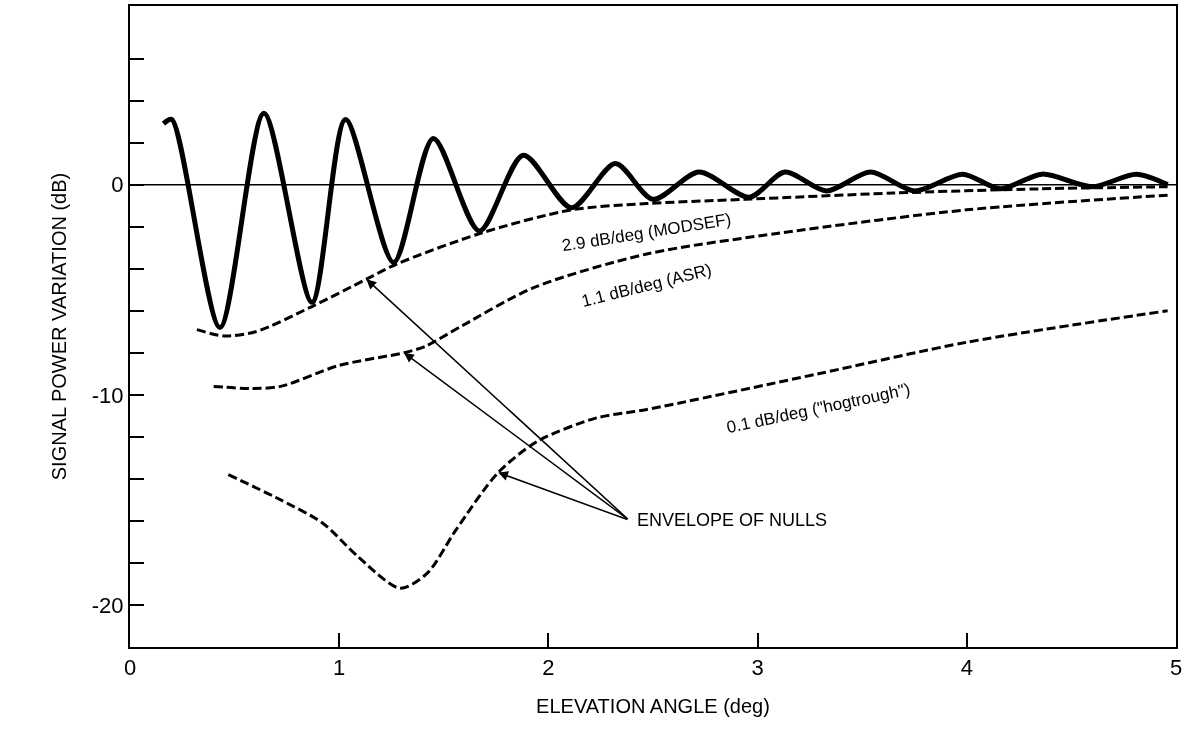 The image size is (1186, 737). What do you see at coordinates (1176, 668) in the screenshot?
I see `x-tick-label: 5` at bounding box center [1176, 668].